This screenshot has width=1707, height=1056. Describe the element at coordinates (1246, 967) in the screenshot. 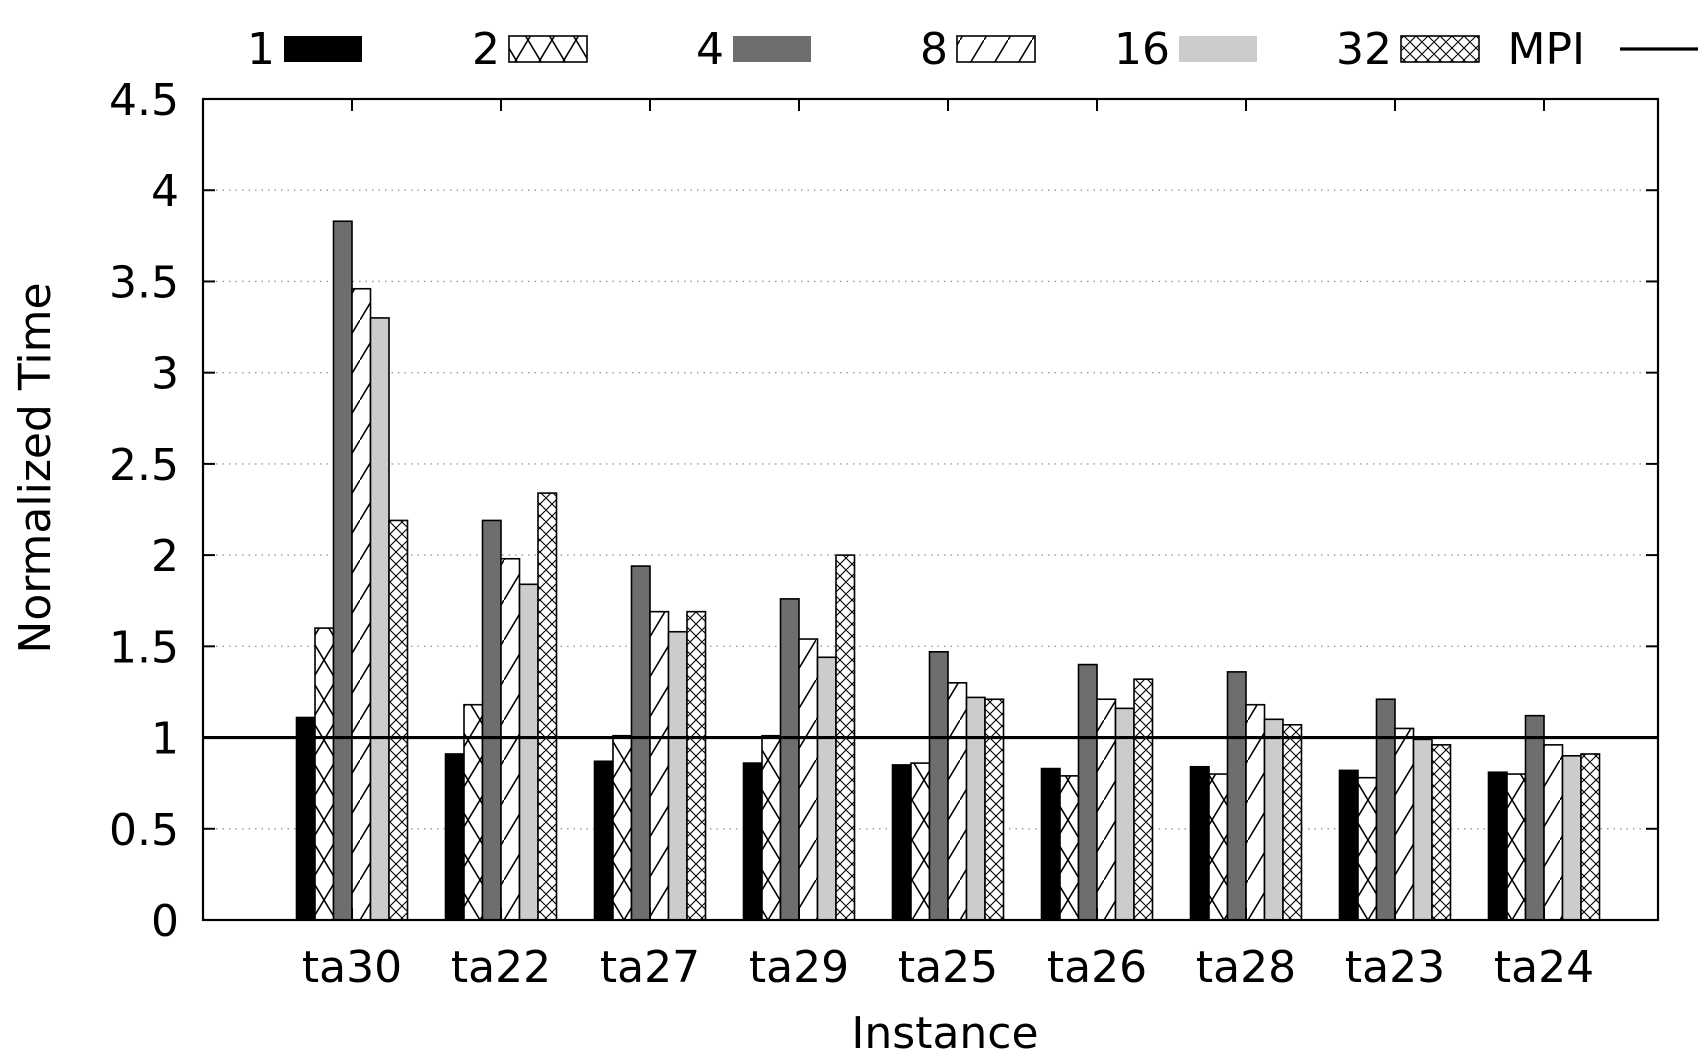

I see `x-tick-label: ta28` at that location.